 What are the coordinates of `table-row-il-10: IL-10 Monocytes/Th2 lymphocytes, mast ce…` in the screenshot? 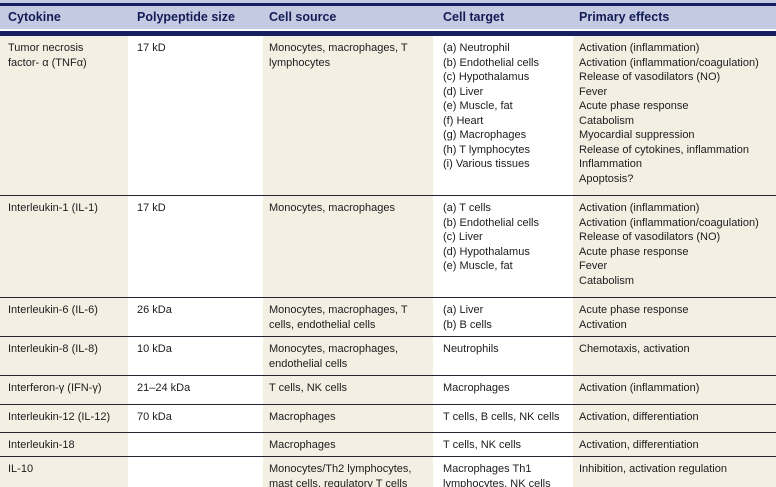 It's located at (388, 471).